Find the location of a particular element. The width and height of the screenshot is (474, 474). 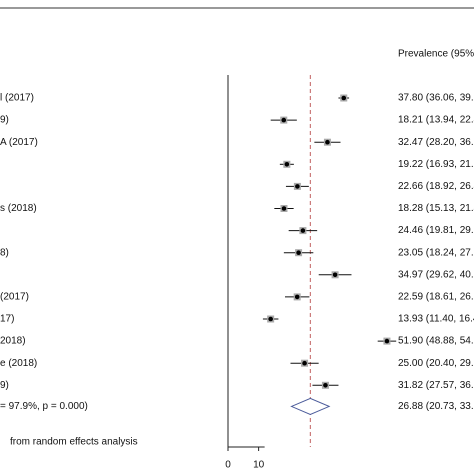

estimate-text: 18.21 (13.94, 22.4 is located at coordinates (436, 120).